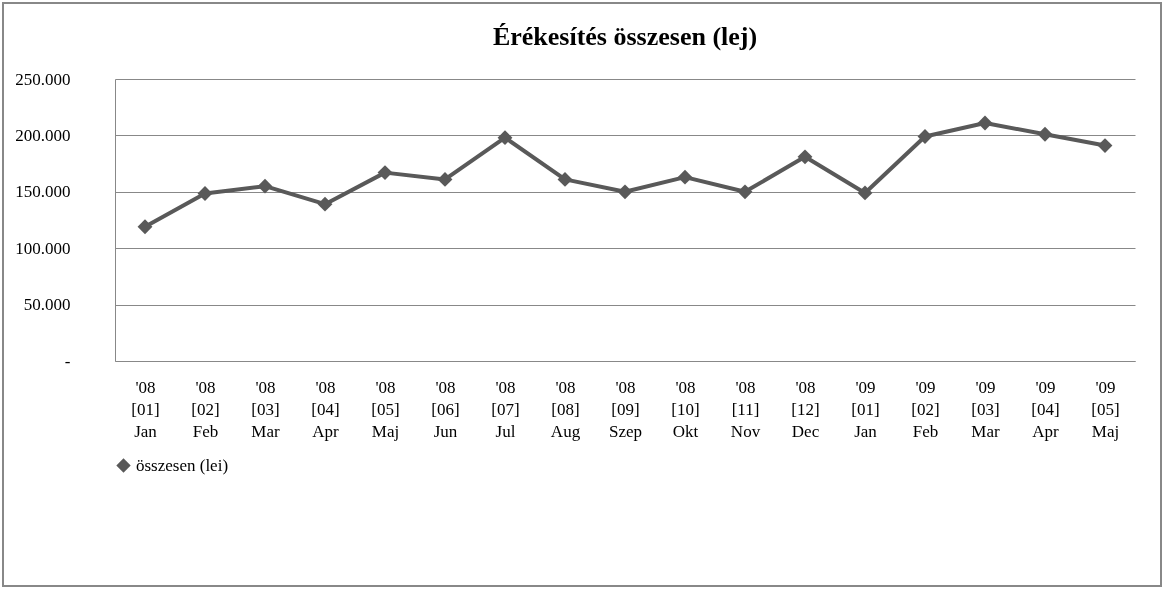  What do you see at coordinates (43, 79) in the screenshot?
I see `y-tick-label: 250.000` at bounding box center [43, 79].